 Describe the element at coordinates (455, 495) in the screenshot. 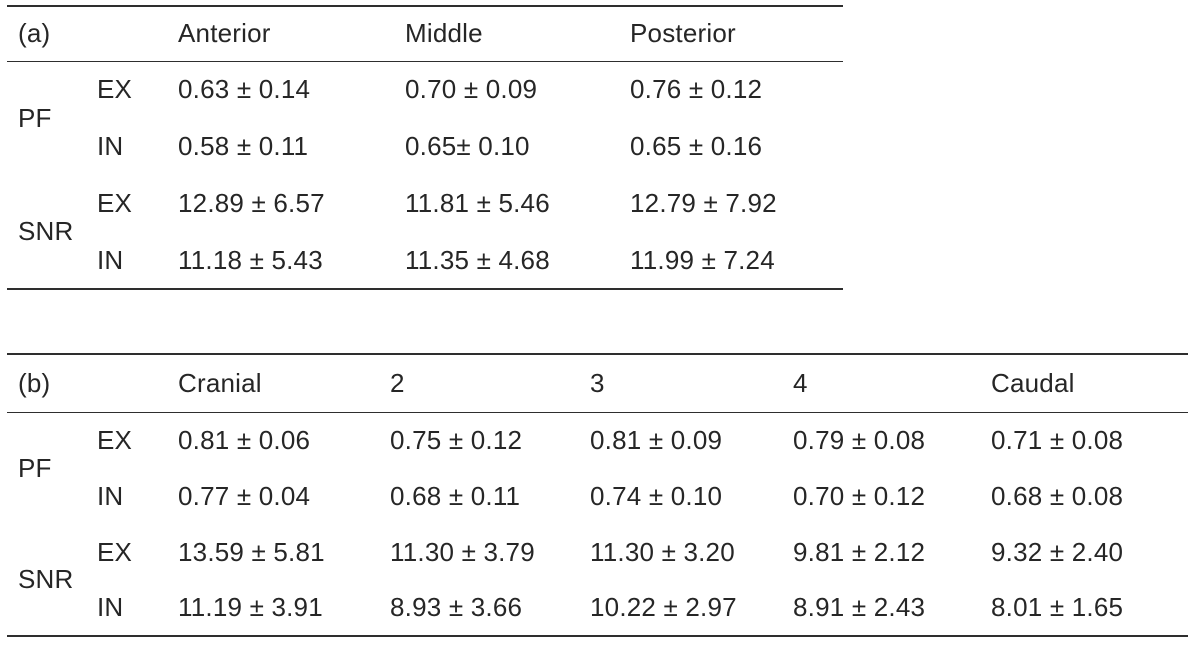

I see `table-cell: 0.68 ± 0.11` at that location.